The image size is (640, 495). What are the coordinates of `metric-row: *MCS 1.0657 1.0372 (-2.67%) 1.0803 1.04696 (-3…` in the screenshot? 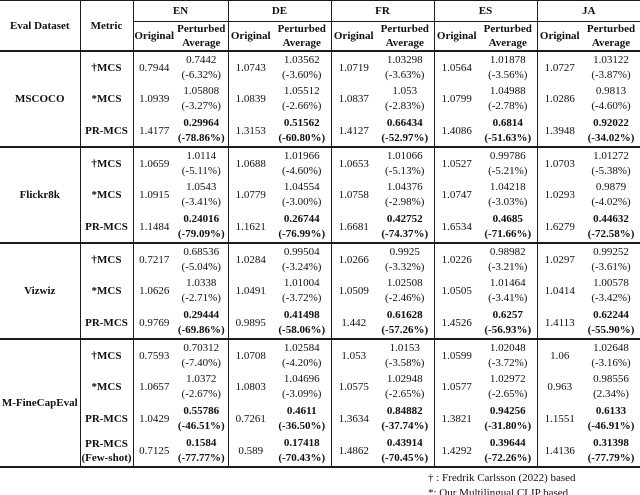 It's located at (320, 387).